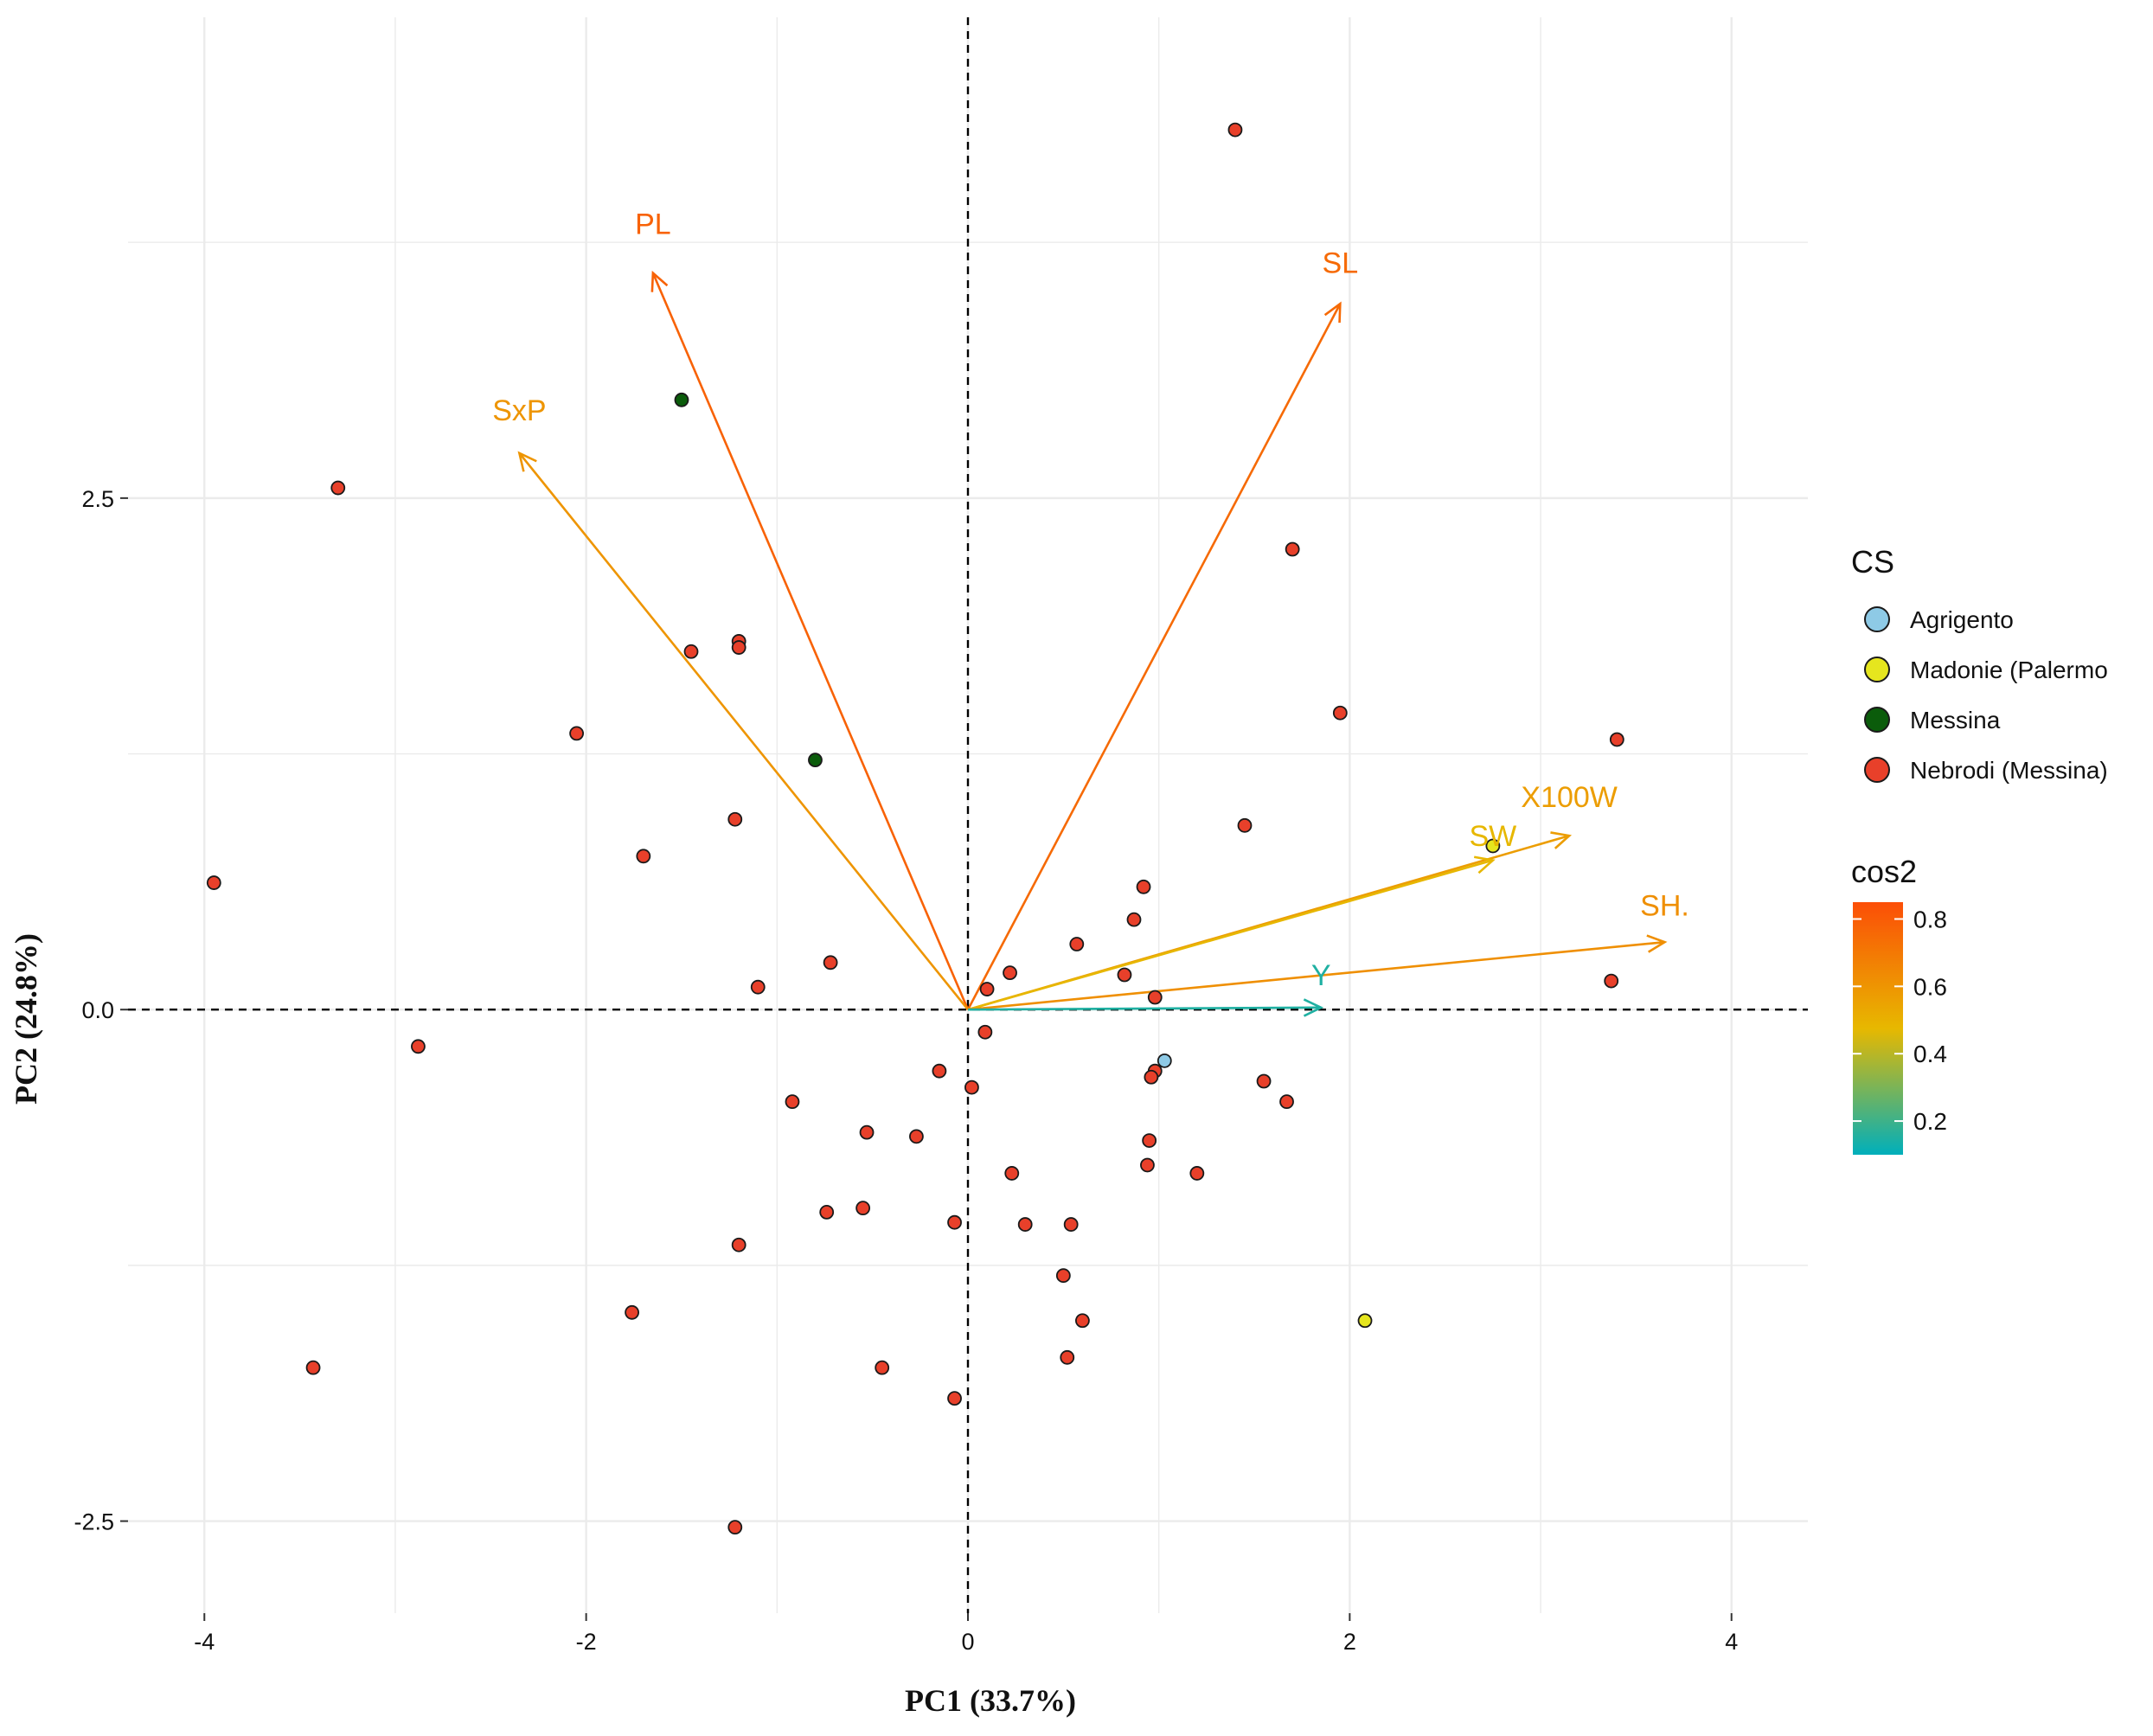 The height and width of the screenshot is (1736, 2153). What do you see at coordinates (1570, 797) in the screenshot?
I see `arrow-label-x100w: X100W` at bounding box center [1570, 797].